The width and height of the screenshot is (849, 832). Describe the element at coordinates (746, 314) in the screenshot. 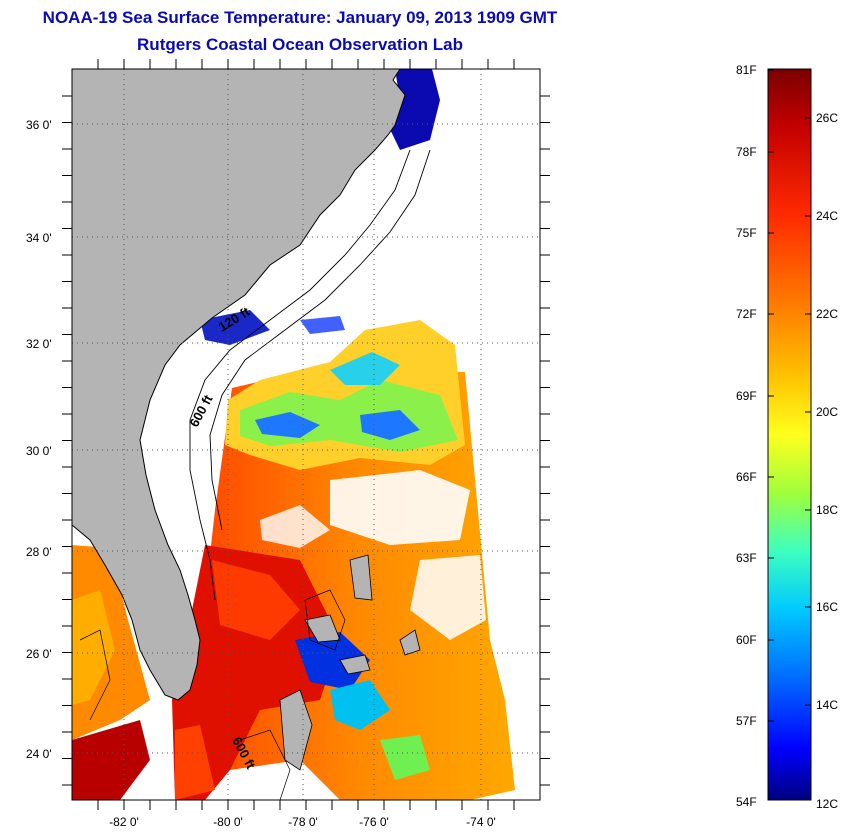

I see `colorbar-f-label: 72F` at that location.